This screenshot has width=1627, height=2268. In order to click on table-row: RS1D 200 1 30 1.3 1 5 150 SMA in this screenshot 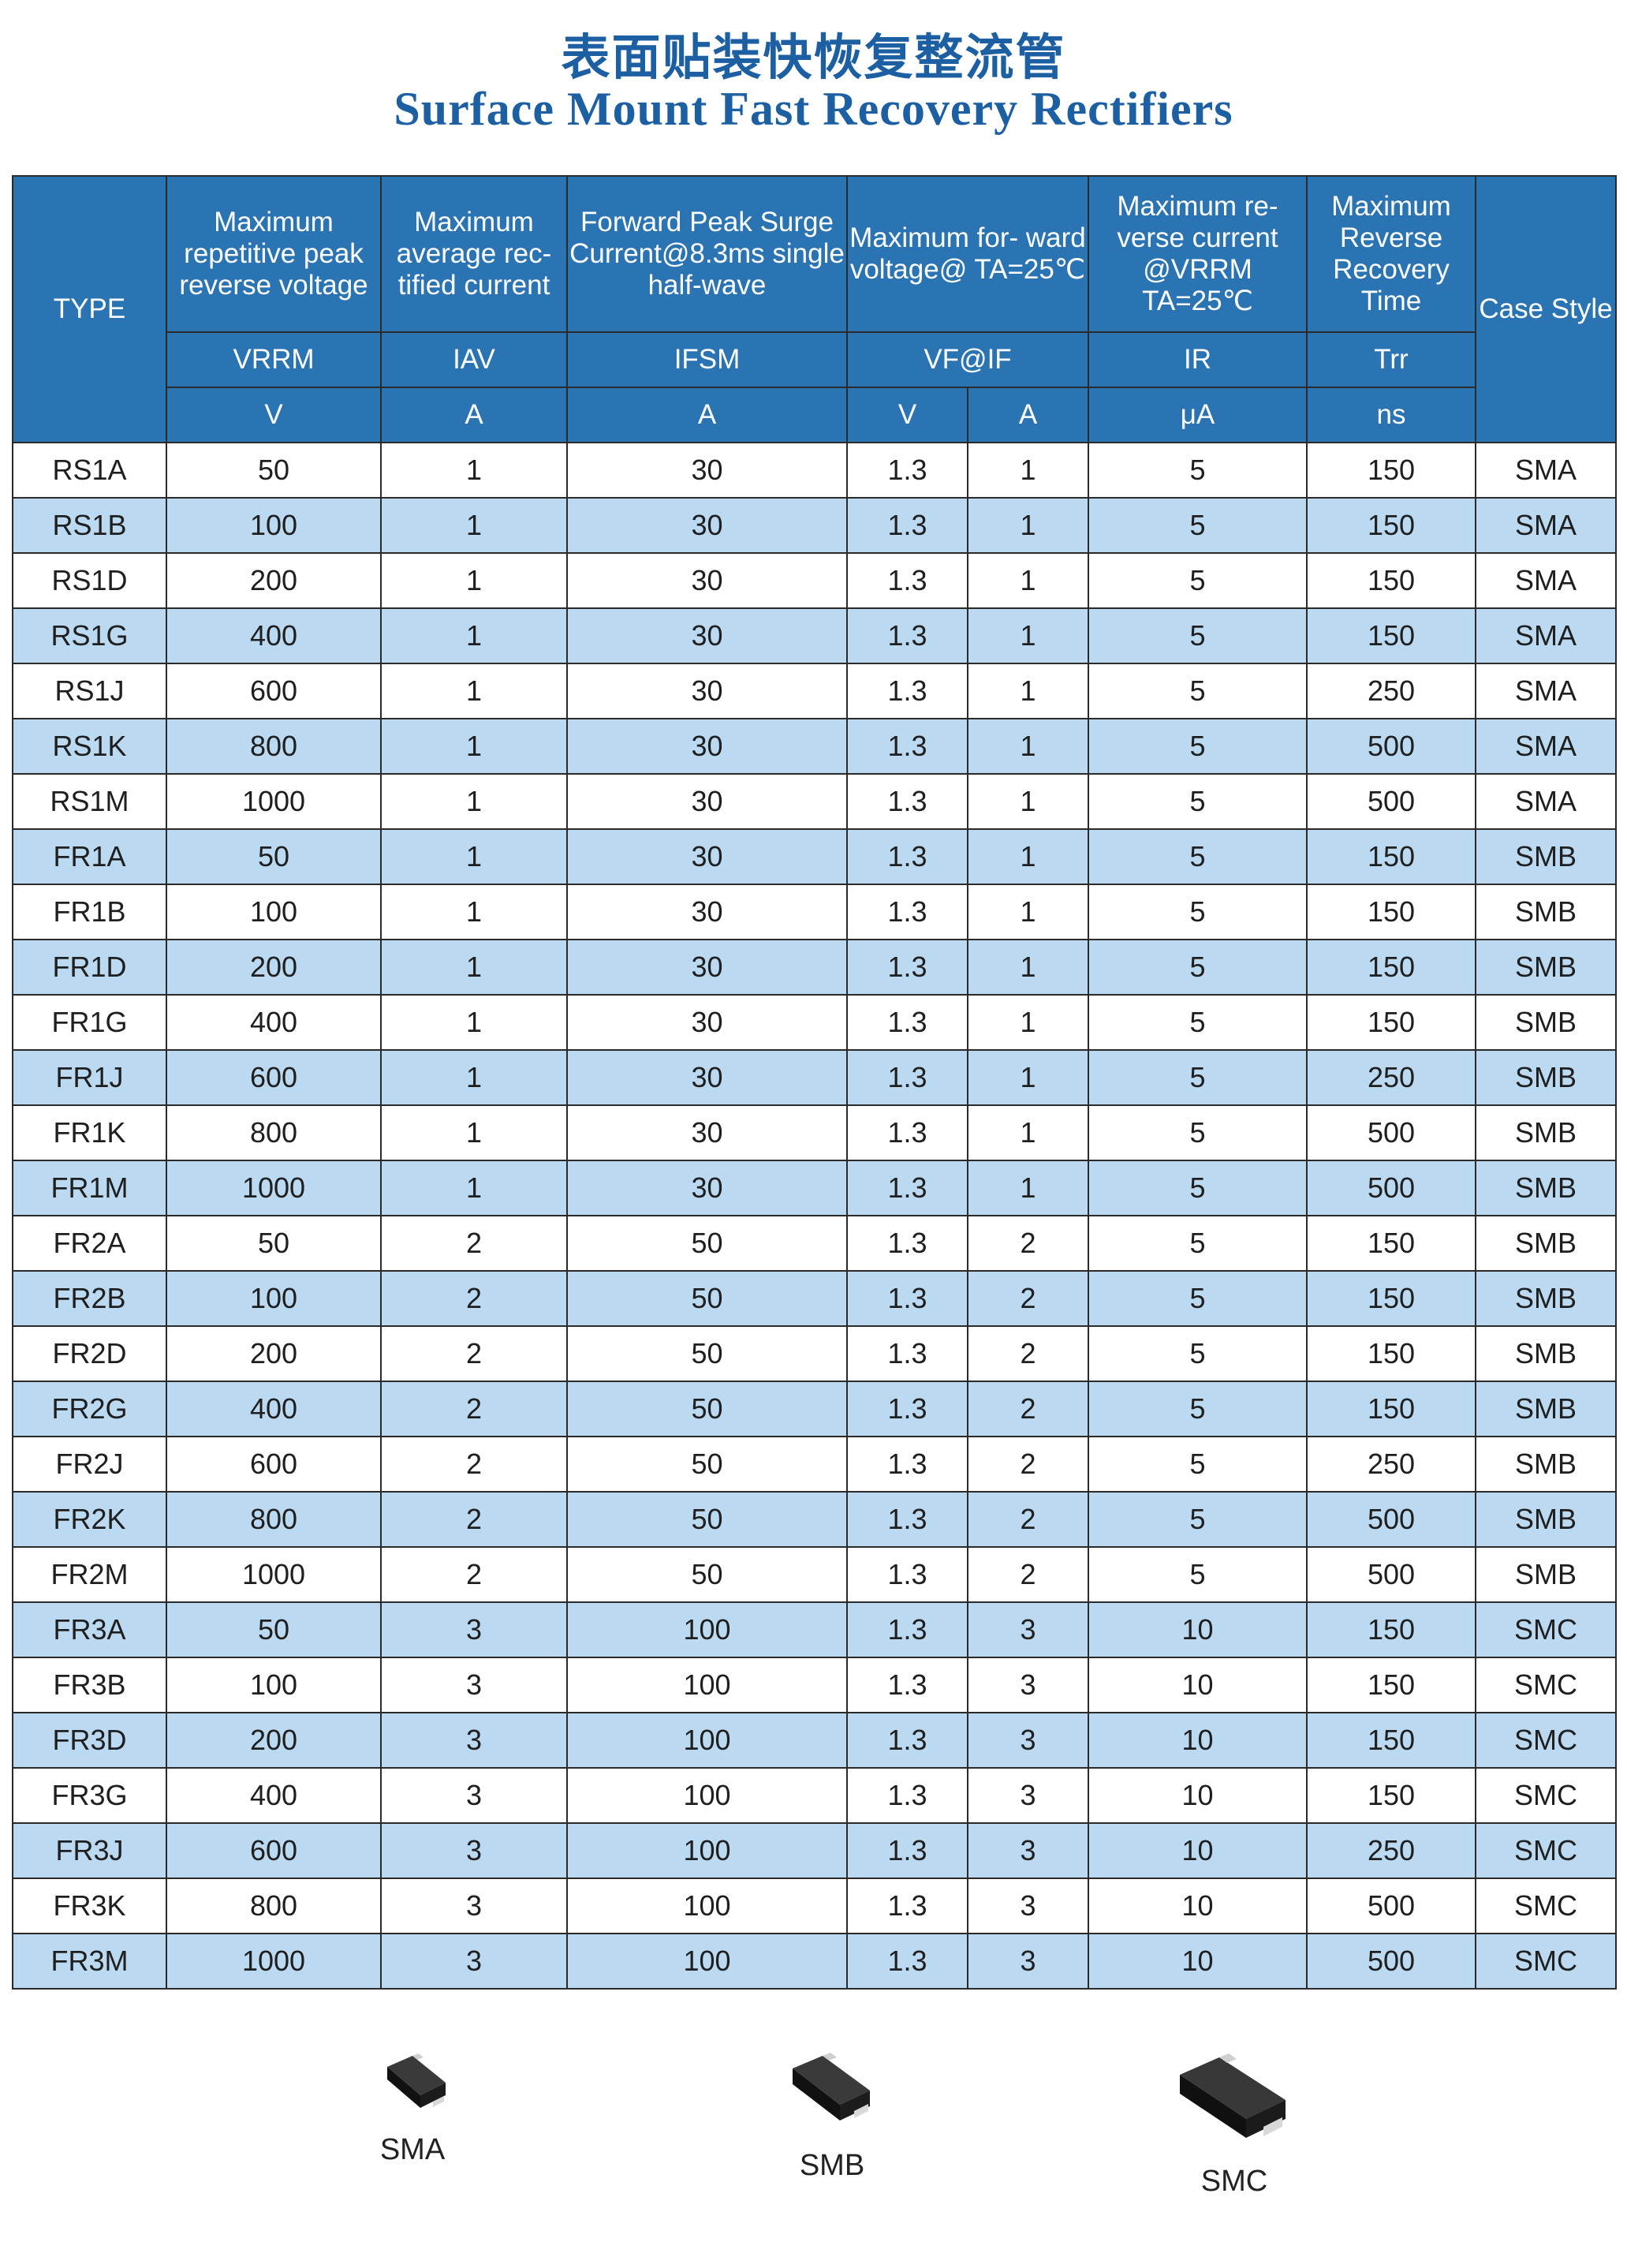, I will do `click(814, 580)`.